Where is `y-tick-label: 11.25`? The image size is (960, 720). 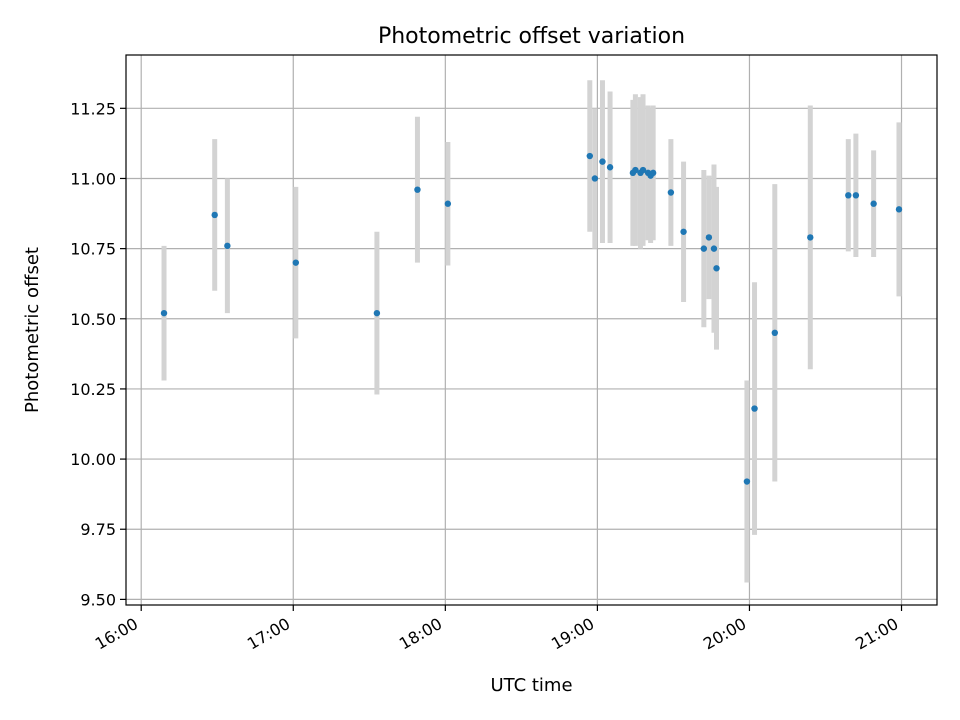
y-tick-label: 11.25 is located at coordinates (93, 108).